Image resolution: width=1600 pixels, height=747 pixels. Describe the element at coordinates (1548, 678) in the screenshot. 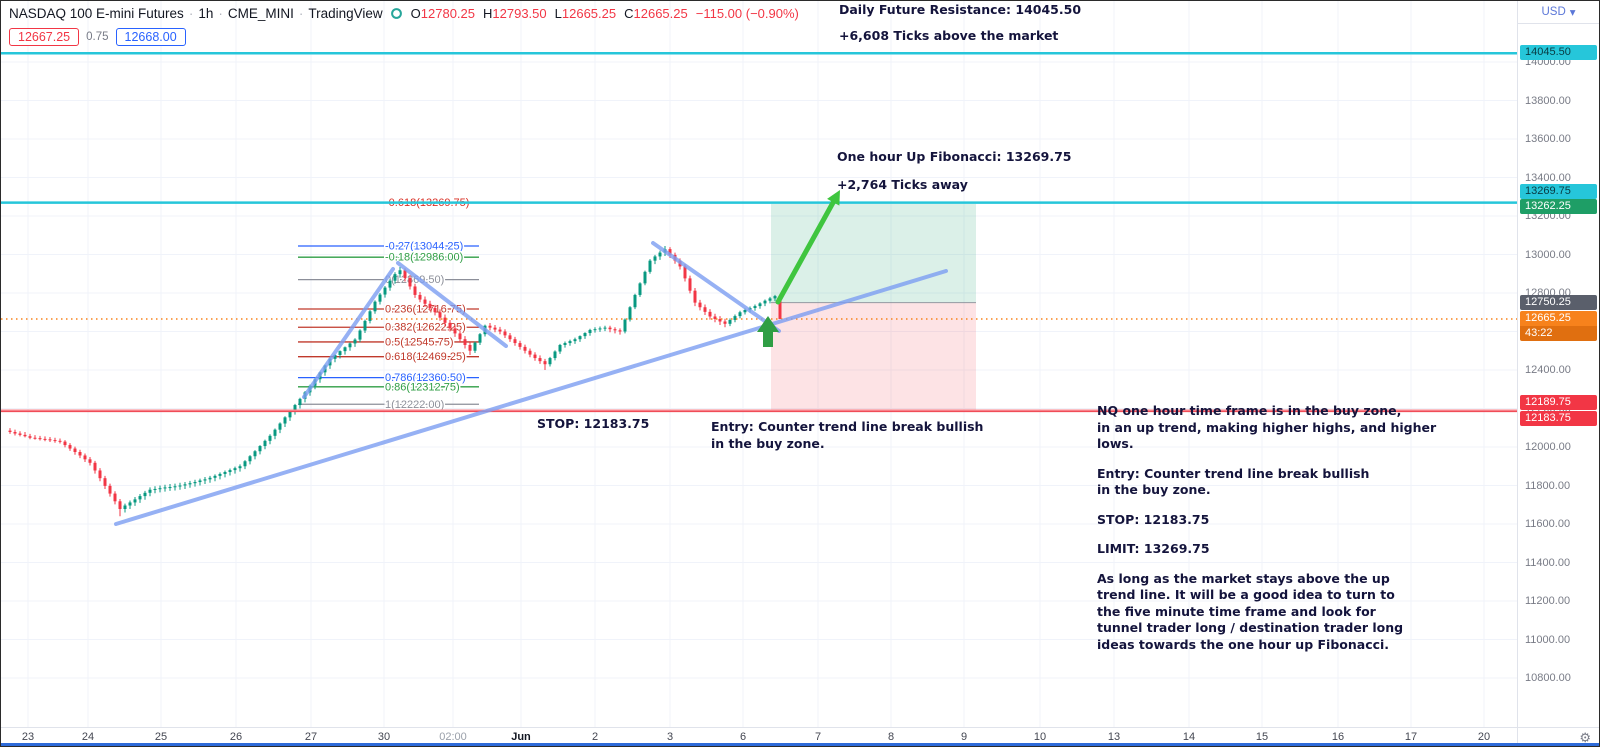

I see `price-axis-label: 10800.00` at that location.